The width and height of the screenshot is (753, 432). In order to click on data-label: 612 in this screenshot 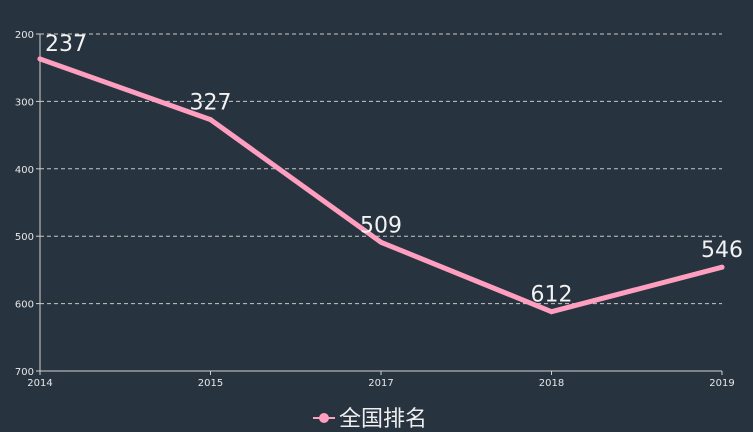, I will do `click(552, 295)`.